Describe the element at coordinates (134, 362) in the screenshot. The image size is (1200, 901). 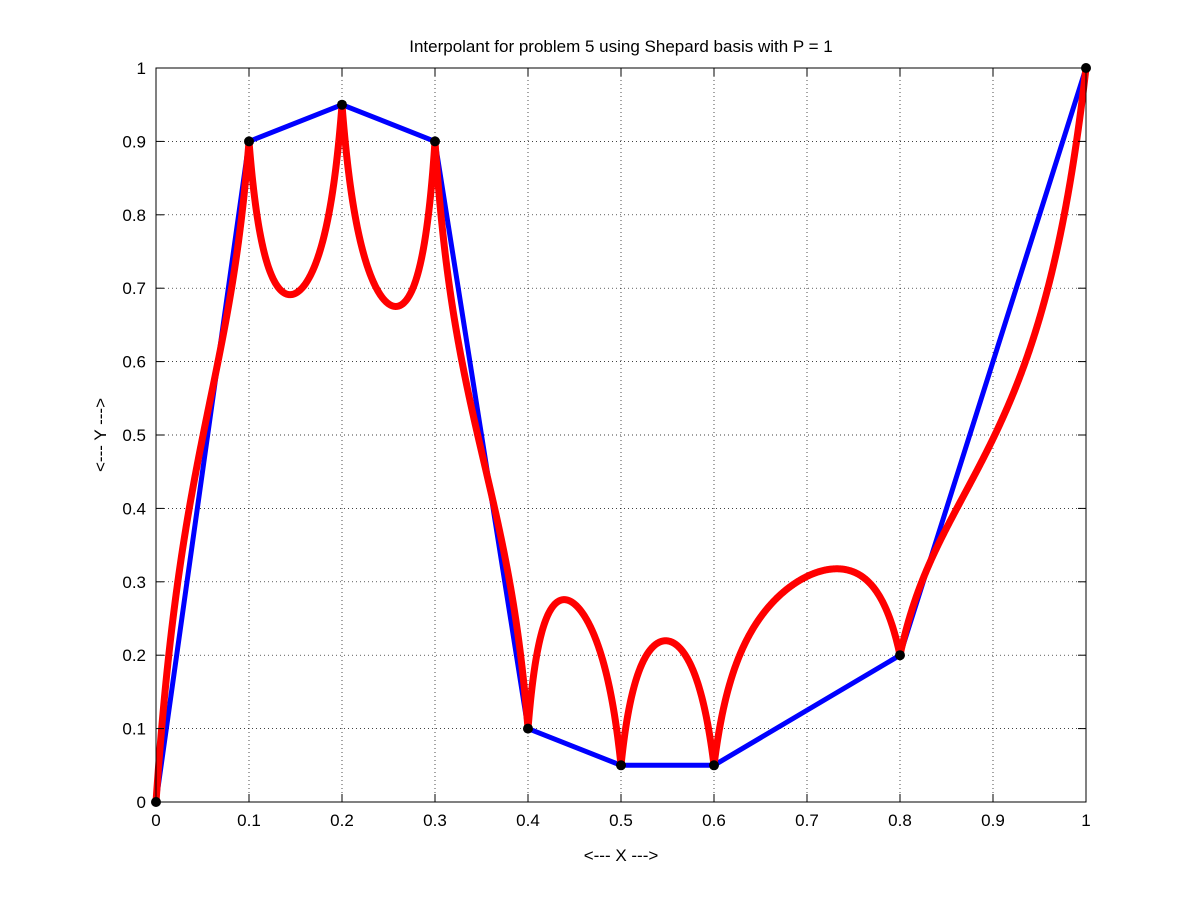
I see `y-tick-label: 0.6` at that location.